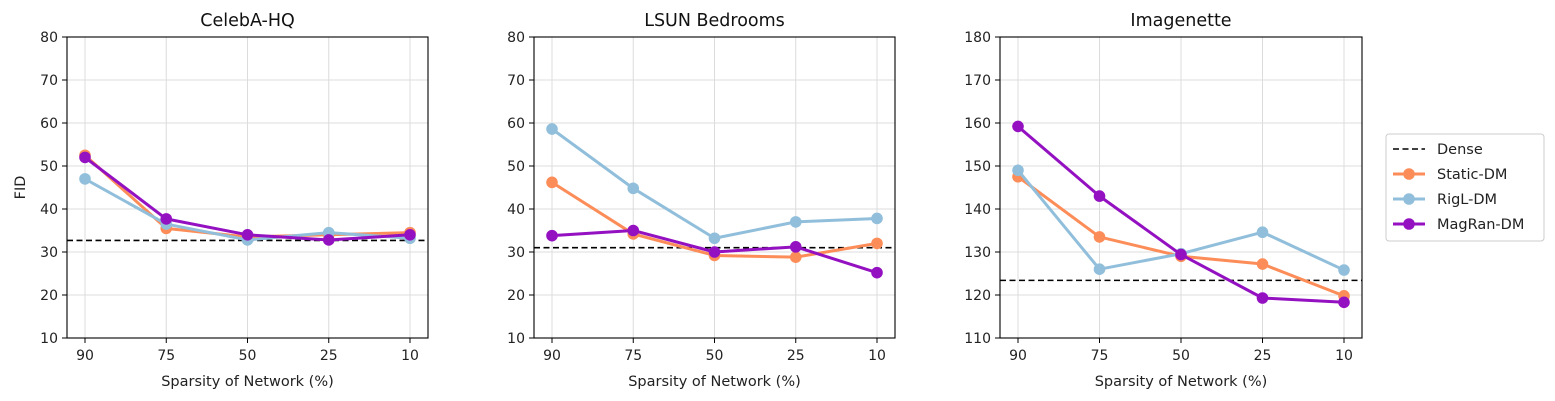 This screenshot has width=1555, height=401. What do you see at coordinates (1472, 175) in the screenshot?
I see `legend-label-static-dm: Static-DM` at bounding box center [1472, 175].